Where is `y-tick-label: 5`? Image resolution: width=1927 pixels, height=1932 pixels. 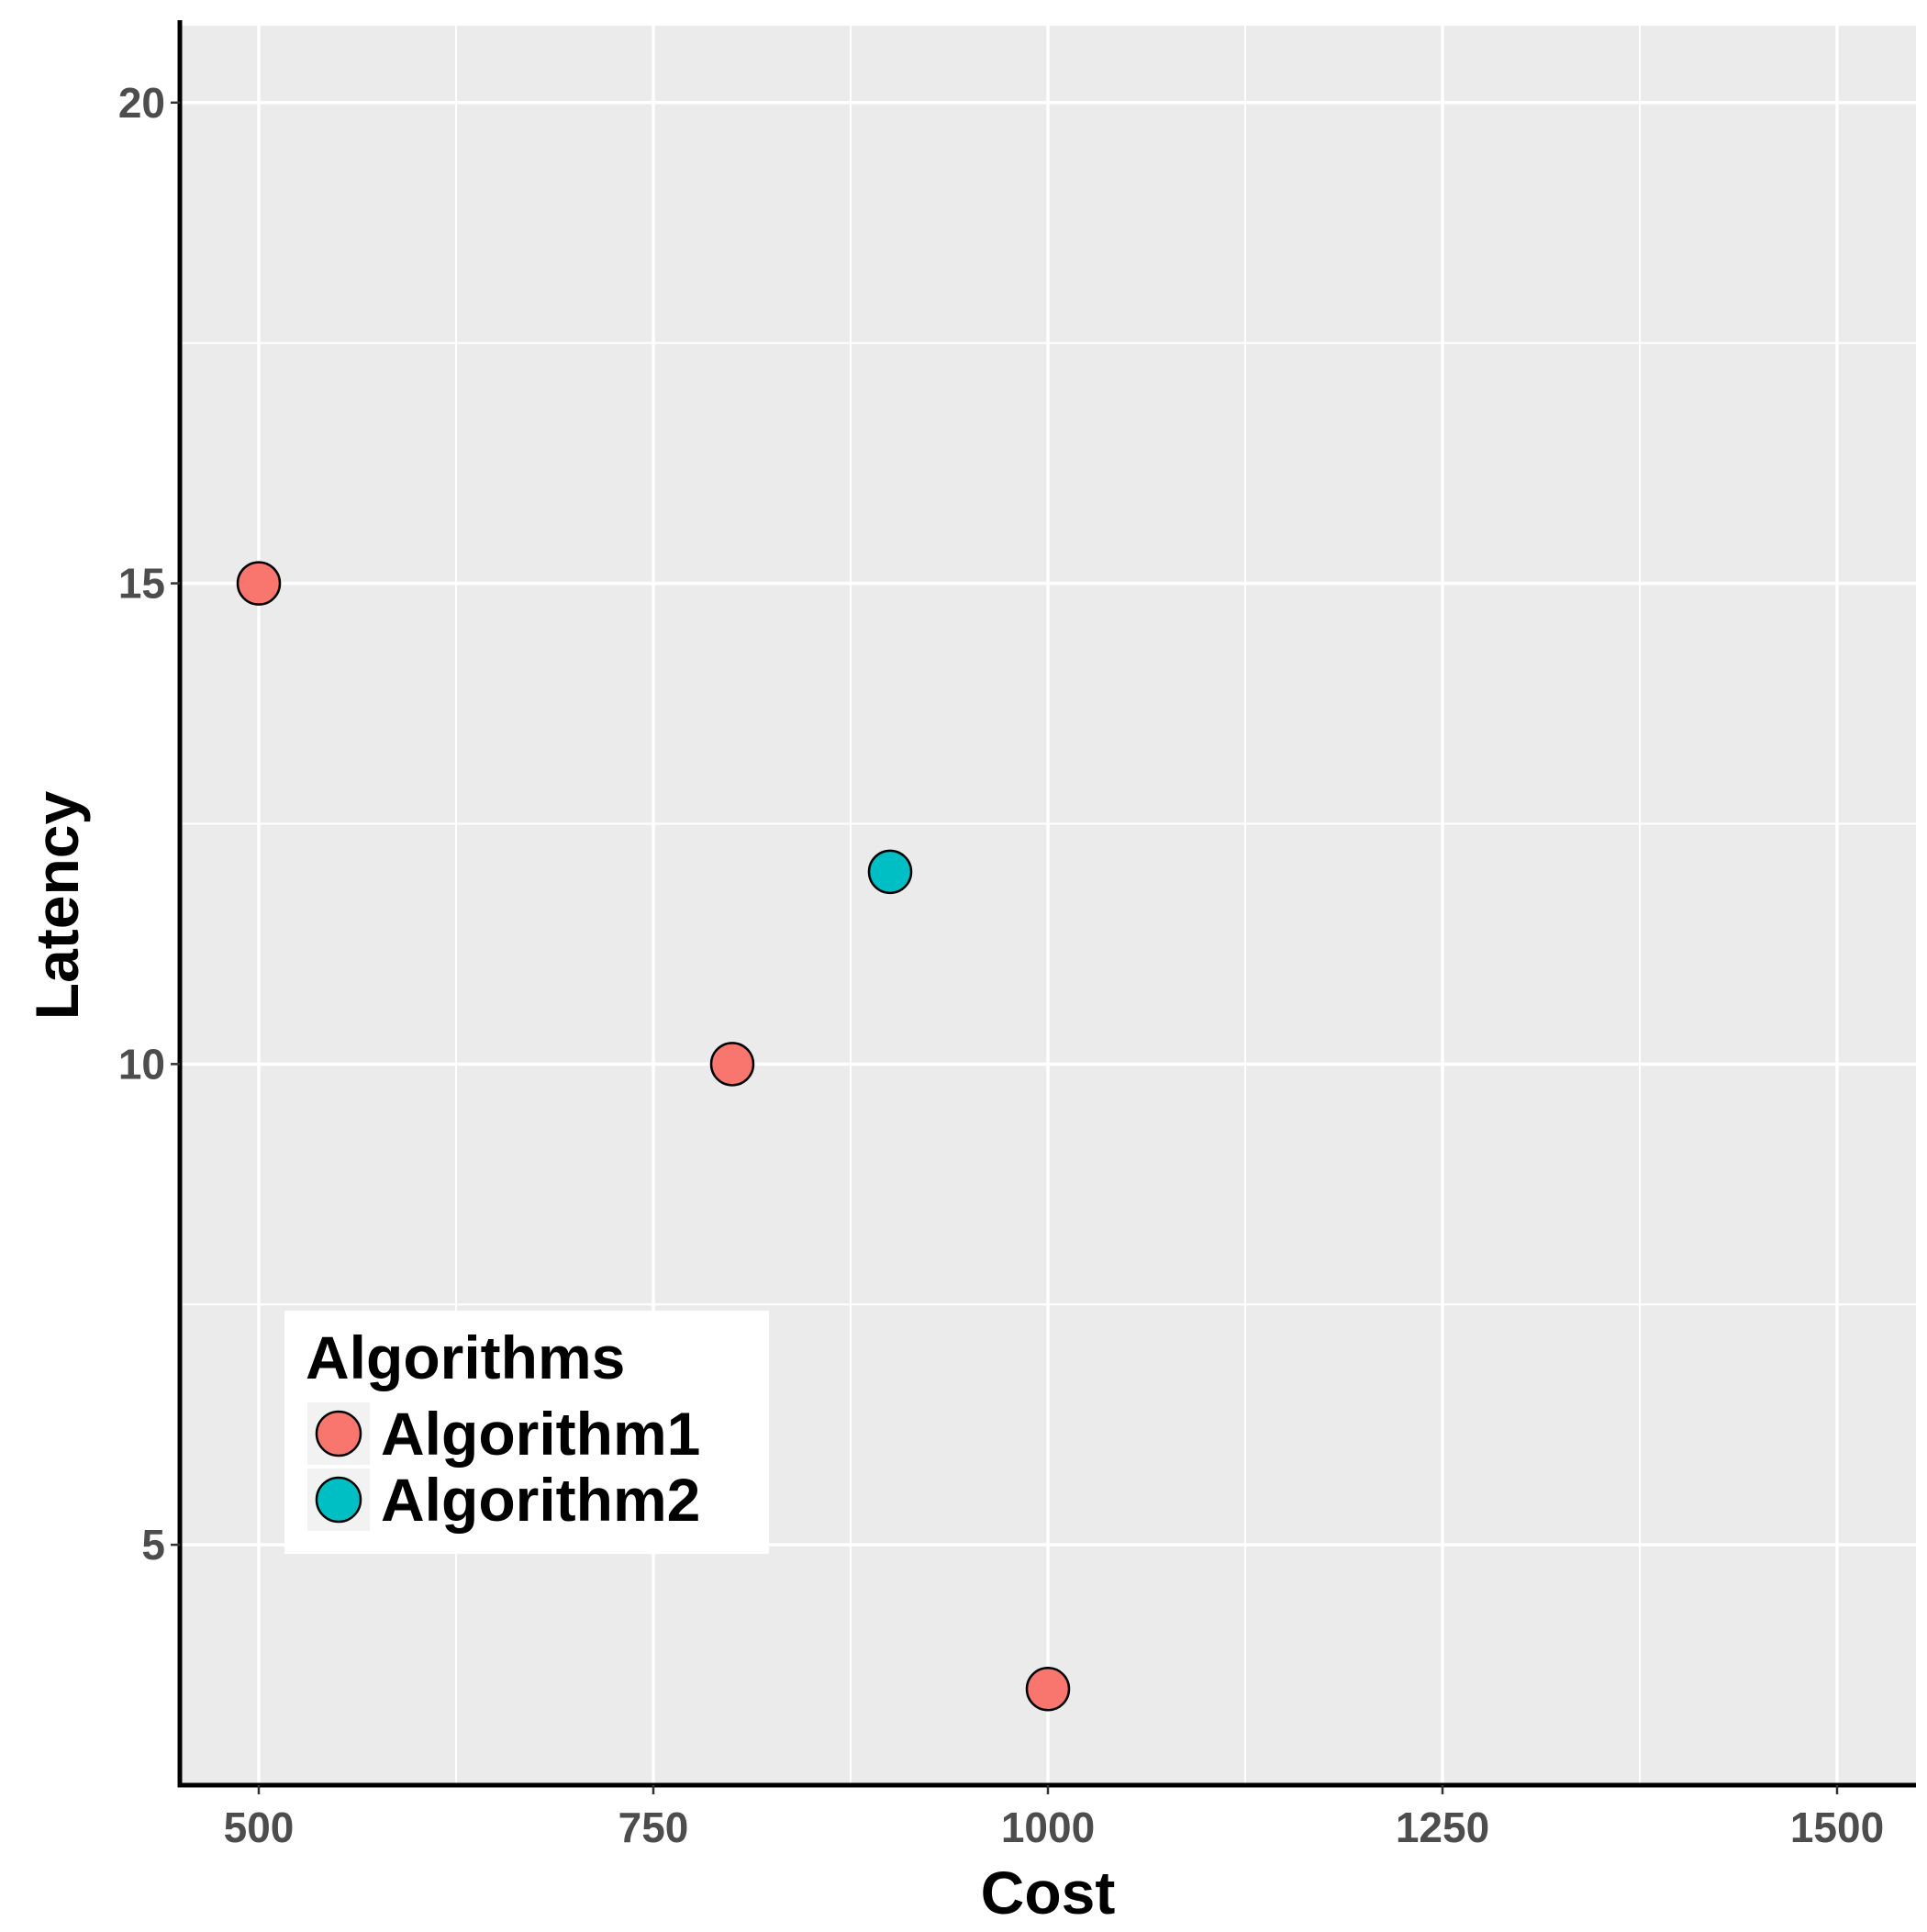 y-tick-label: 5 is located at coordinates (153, 1545).